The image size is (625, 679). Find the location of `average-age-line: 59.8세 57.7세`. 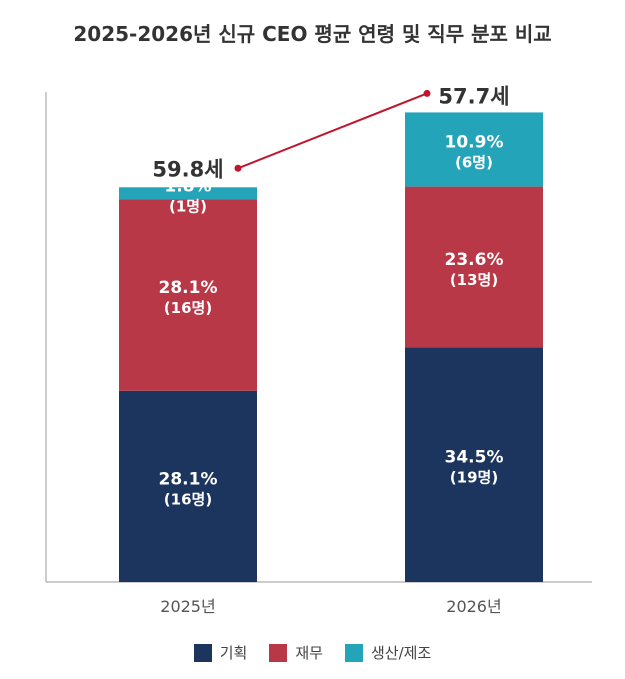

average-age-line: 59.8세 57.7세 is located at coordinates (330, 132).